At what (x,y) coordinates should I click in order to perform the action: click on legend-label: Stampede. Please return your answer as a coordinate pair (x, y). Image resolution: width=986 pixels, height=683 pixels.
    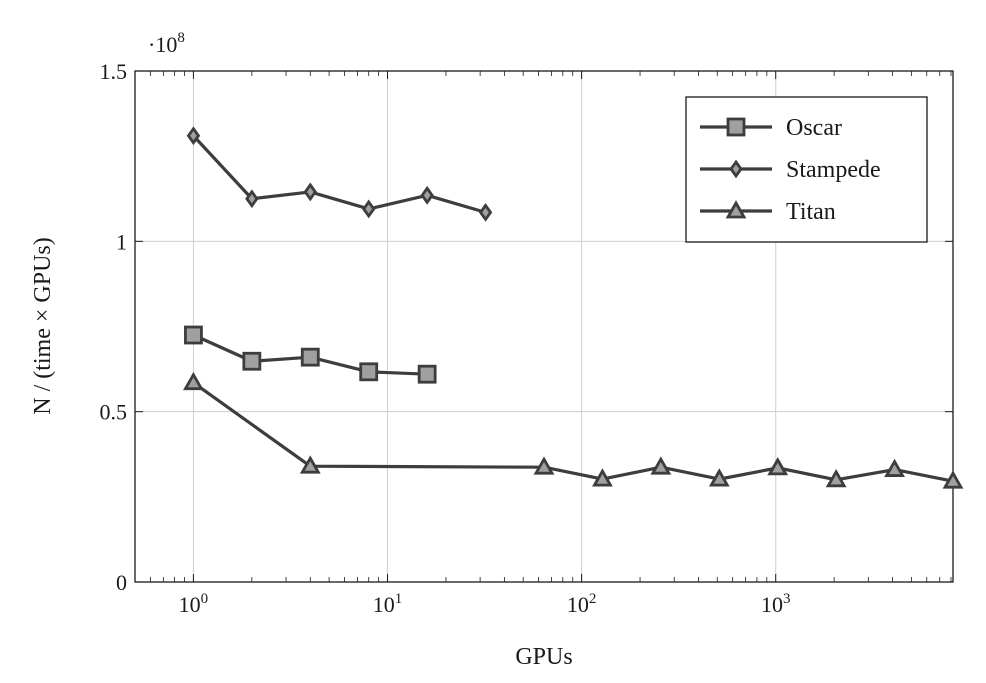
    Looking at the image, I should click on (833, 170).